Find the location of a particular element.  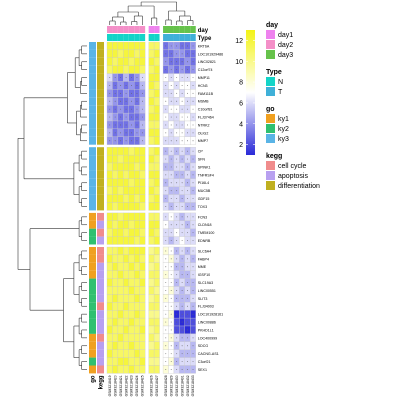

legend-entry-label: T is located at coordinates (280, 92).